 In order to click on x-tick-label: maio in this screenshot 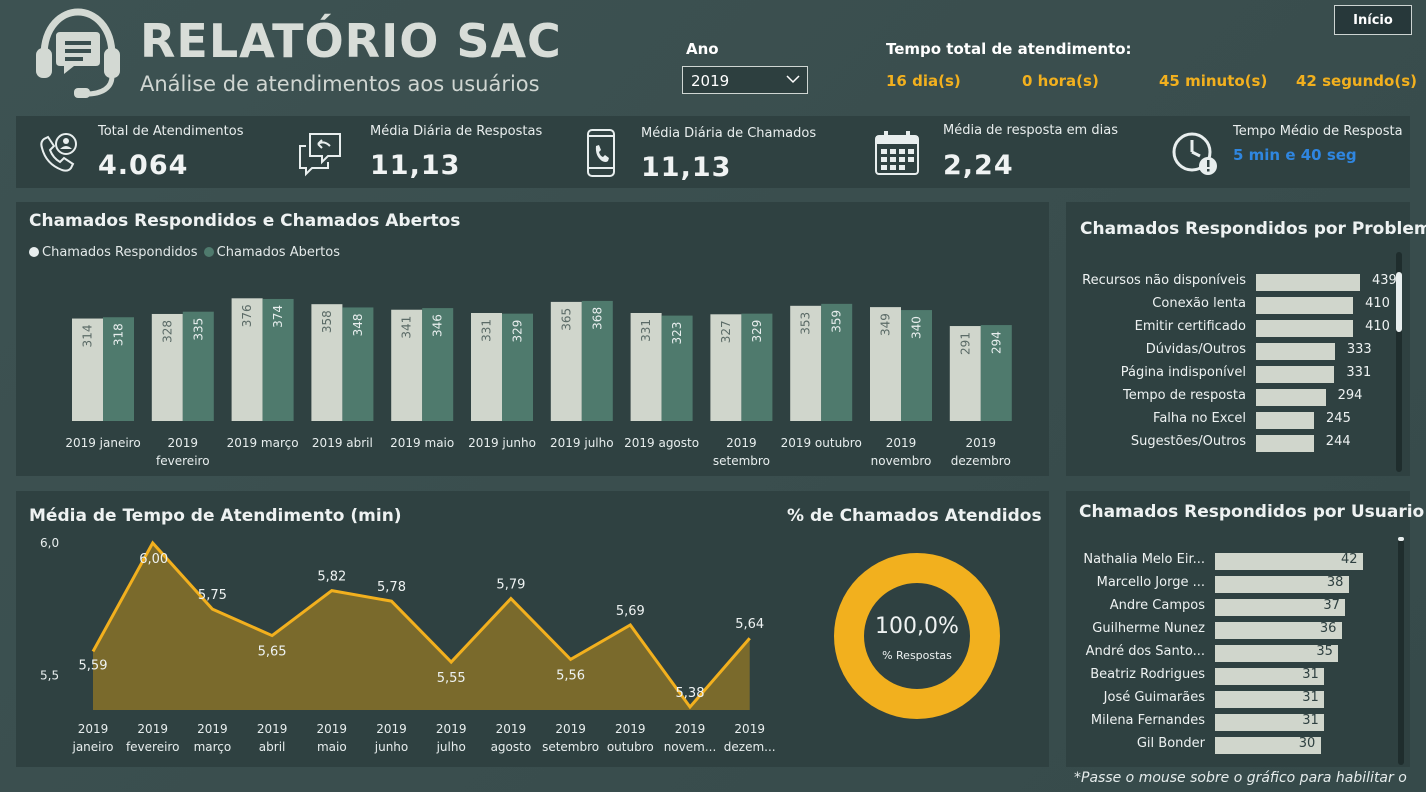, I will do `click(332, 747)`.